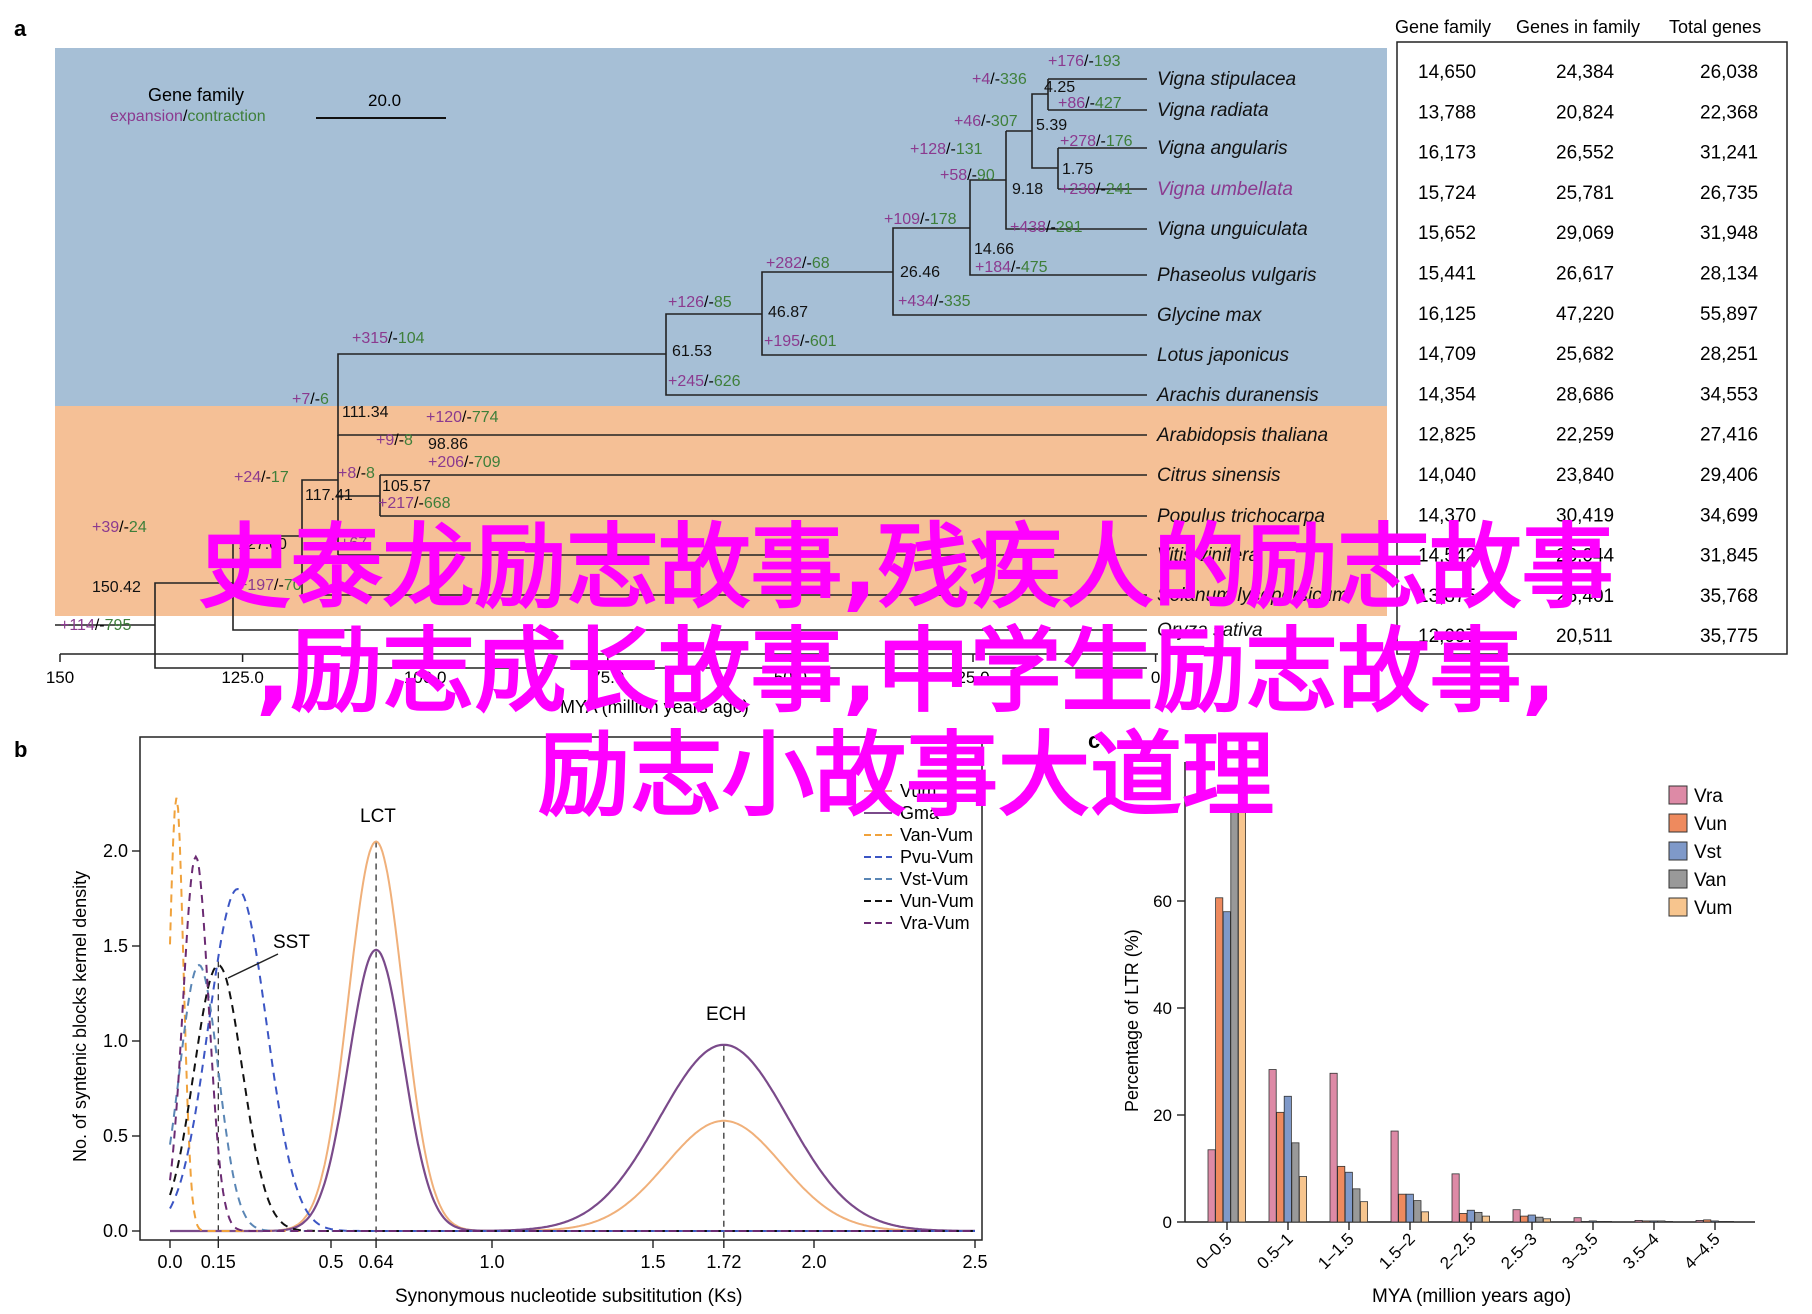 This screenshot has width=1812, height=1314. What do you see at coordinates (1708, 852) in the screenshot?
I see `ltr-legend-label: Vst` at bounding box center [1708, 852].